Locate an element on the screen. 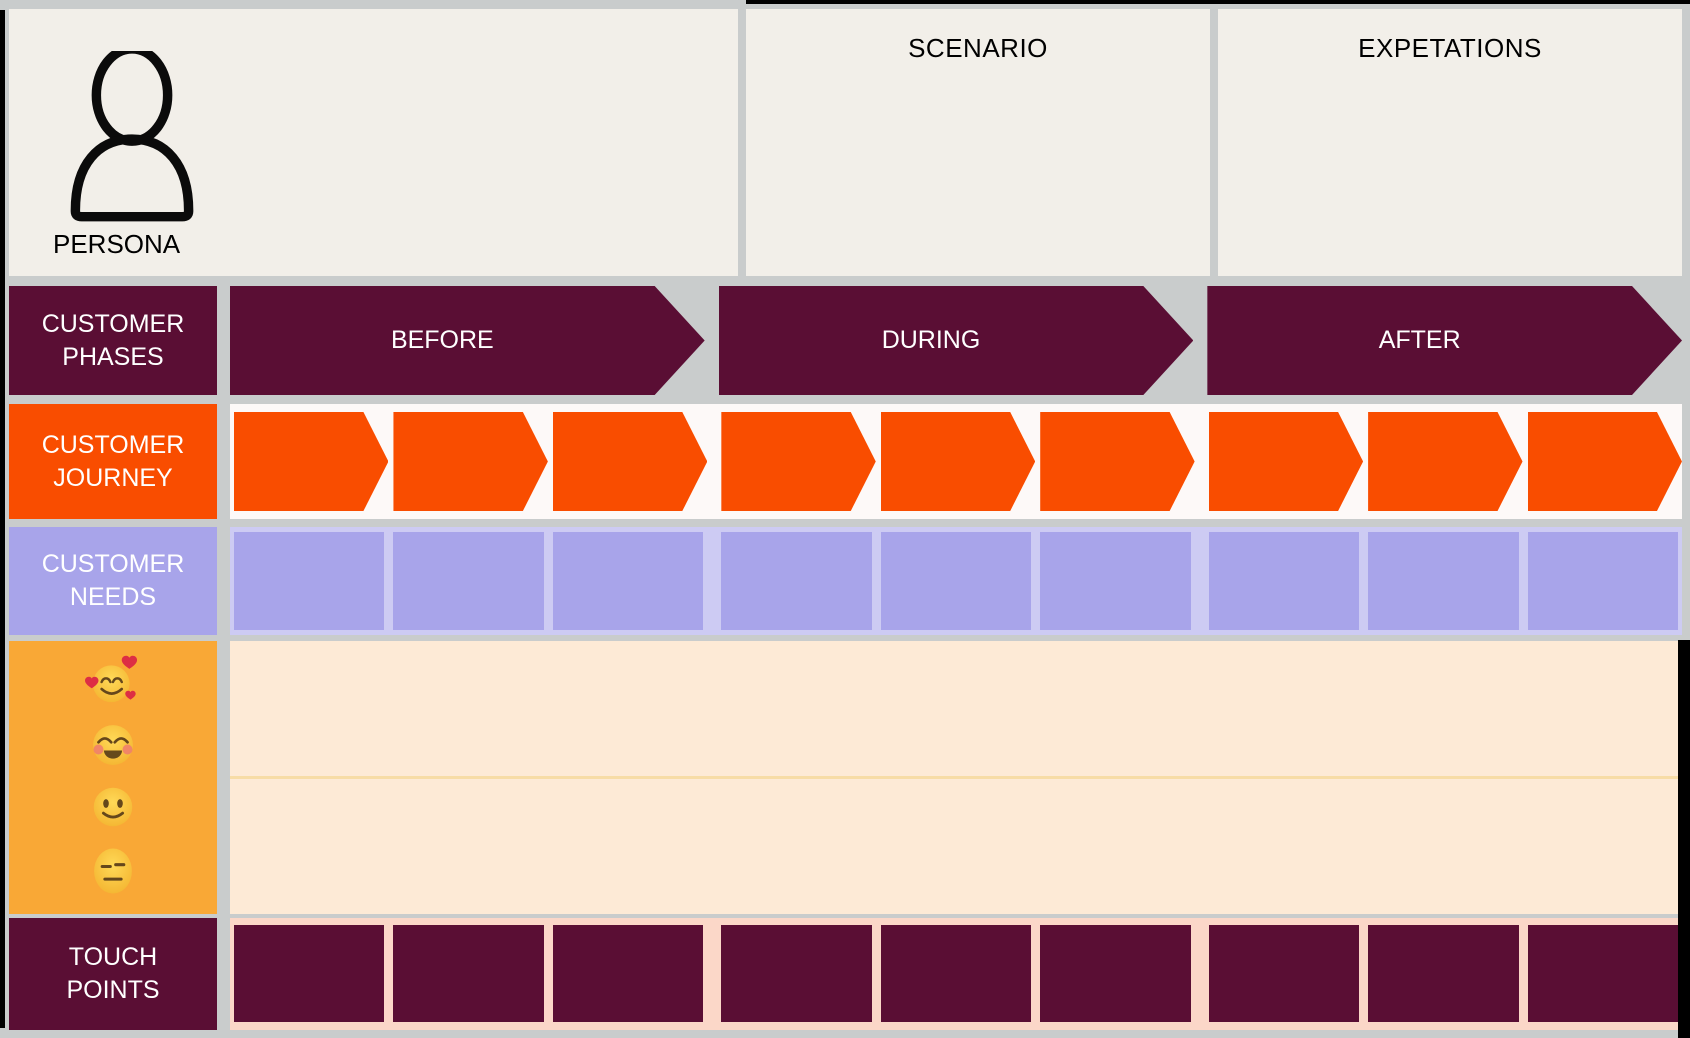  touch-points-label: TOUCH POINTS is located at coordinates (113, 974).